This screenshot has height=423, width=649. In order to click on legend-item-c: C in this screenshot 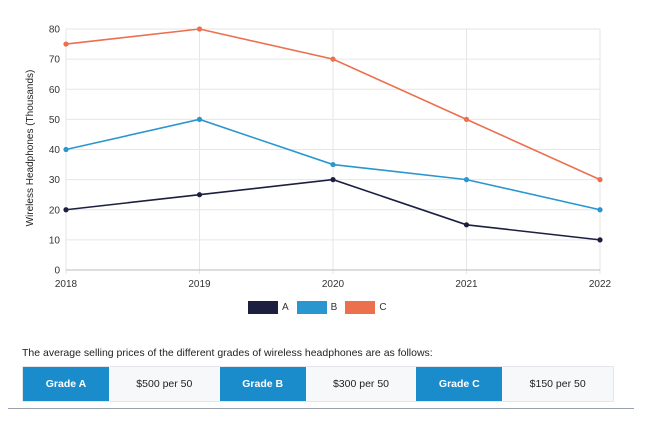, I will do `click(366, 307)`.